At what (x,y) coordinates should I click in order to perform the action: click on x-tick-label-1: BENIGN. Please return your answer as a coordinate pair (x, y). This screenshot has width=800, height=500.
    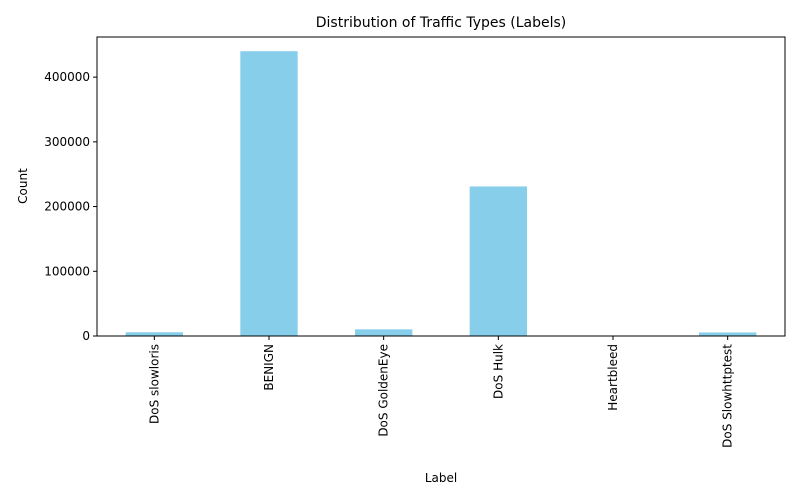
    Looking at the image, I should click on (269, 367).